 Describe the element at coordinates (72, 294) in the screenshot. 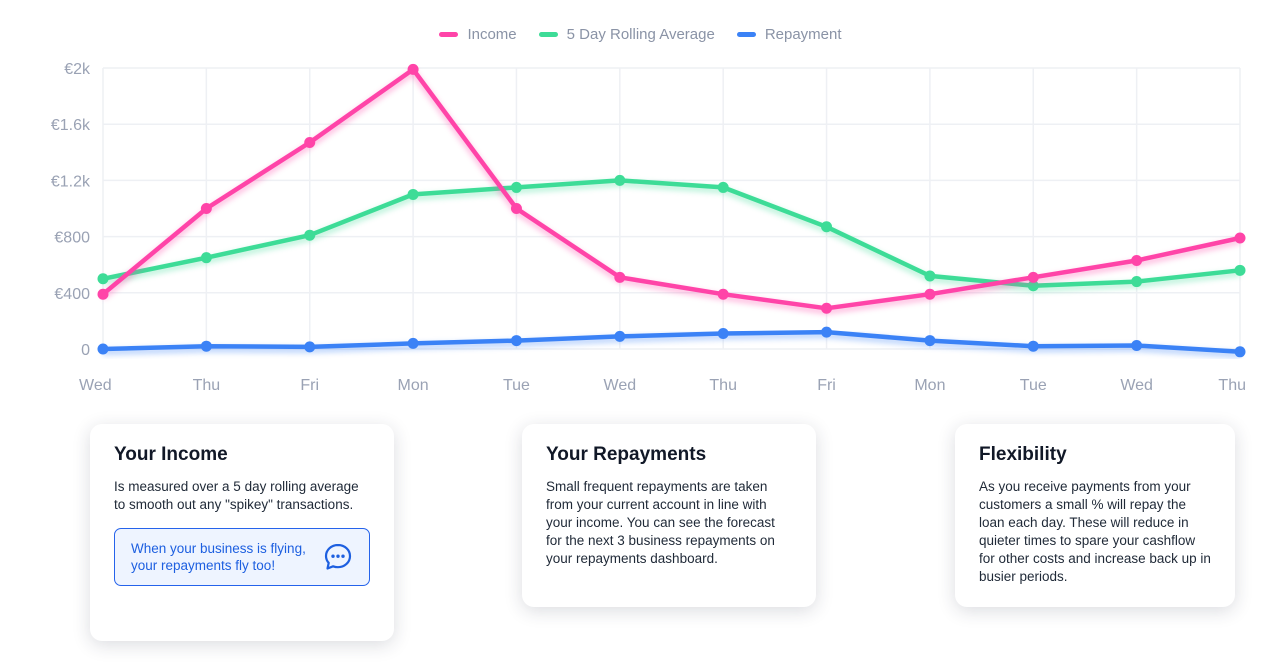

I see `y-tick-label: €400` at that location.